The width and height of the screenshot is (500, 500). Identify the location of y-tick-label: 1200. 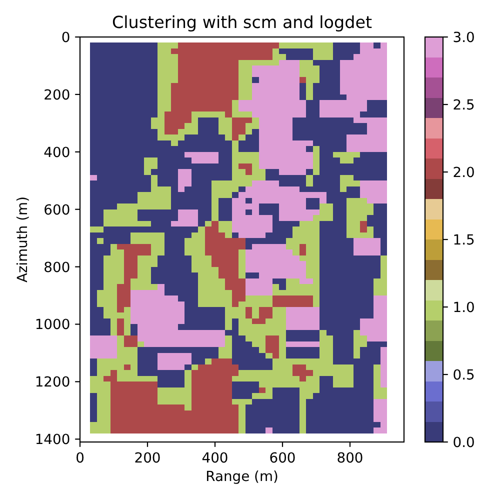
(52, 382).